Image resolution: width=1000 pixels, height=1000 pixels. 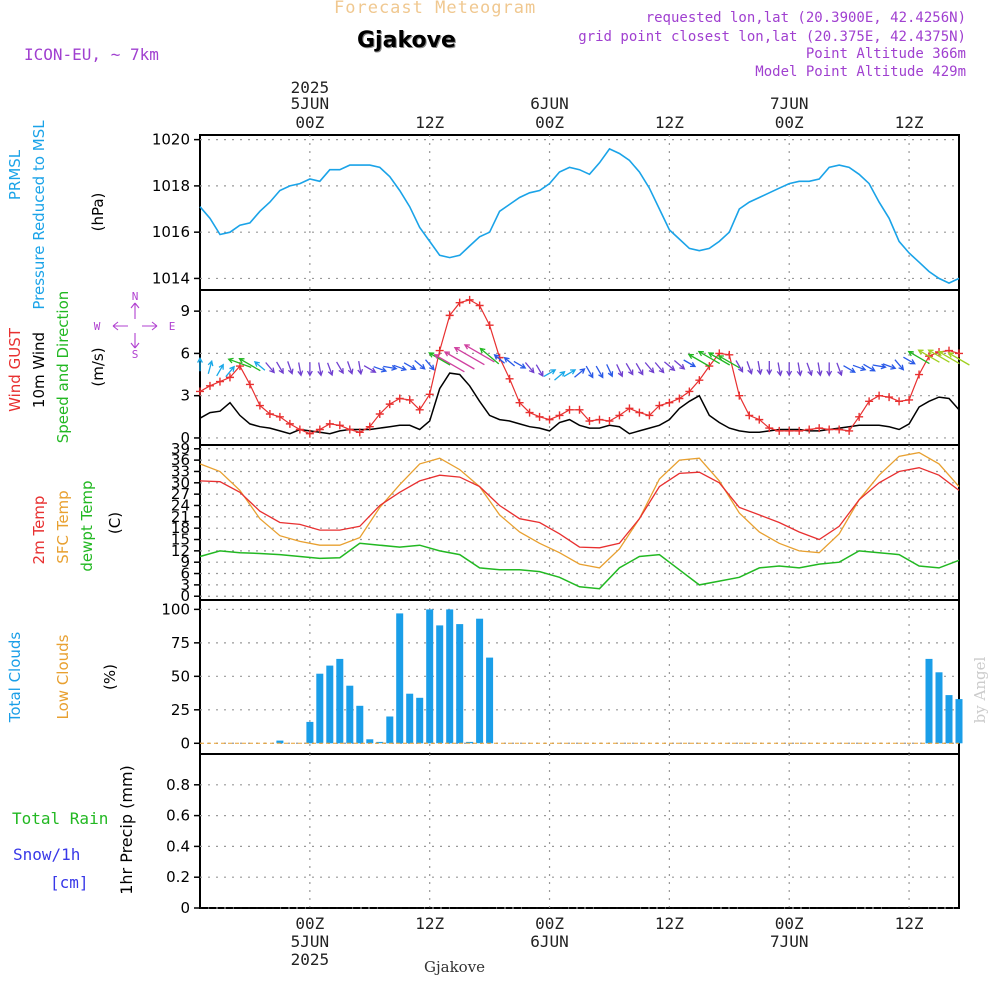 I want to click on pressure-line, so click(x=579, y=215).